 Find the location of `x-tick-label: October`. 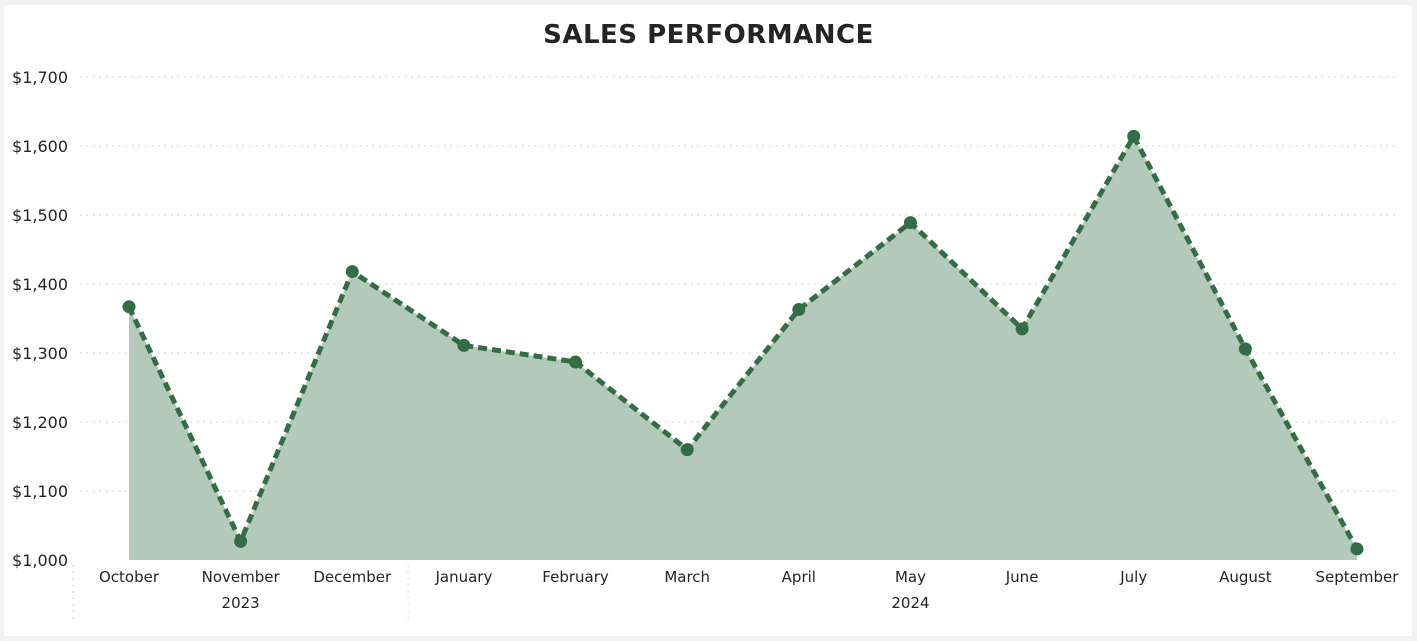

x-tick-label: October is located at coordinates (129, 577).